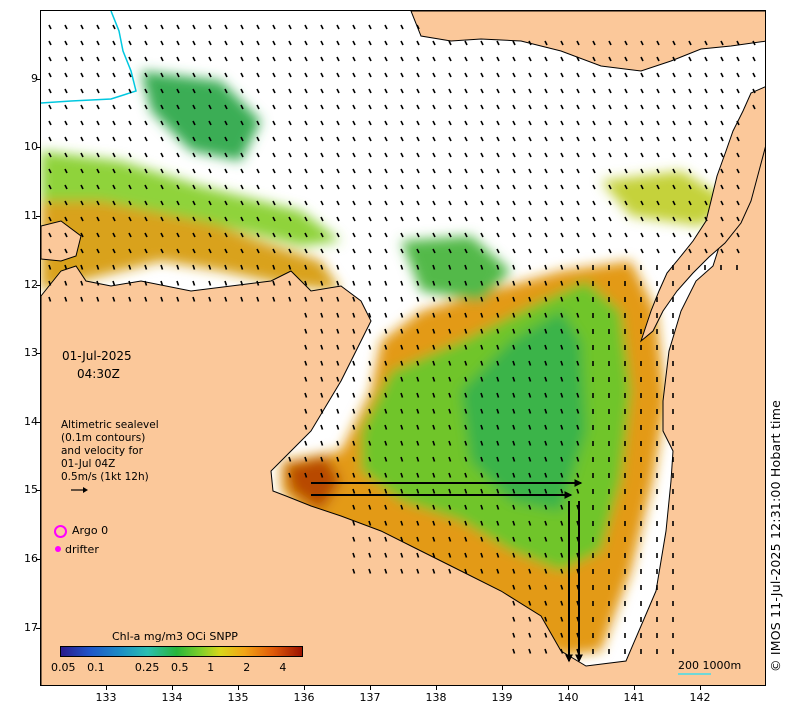 The image size is (792, 716). I want to click on current-lines, so click(447, 571).